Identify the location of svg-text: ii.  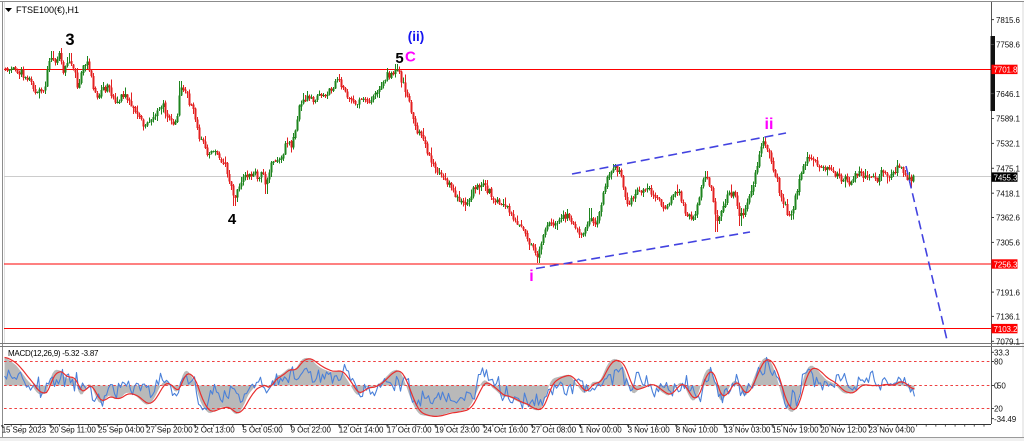
(769, 124).